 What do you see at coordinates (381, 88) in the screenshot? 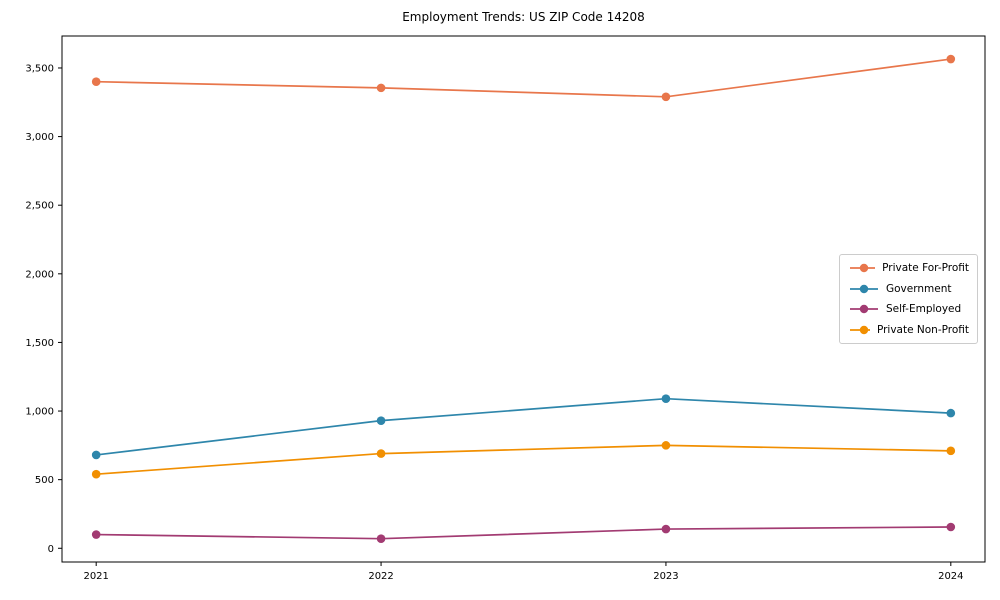
I see `data-point-private-for-profit-2022` at bounding box center [381, 88].